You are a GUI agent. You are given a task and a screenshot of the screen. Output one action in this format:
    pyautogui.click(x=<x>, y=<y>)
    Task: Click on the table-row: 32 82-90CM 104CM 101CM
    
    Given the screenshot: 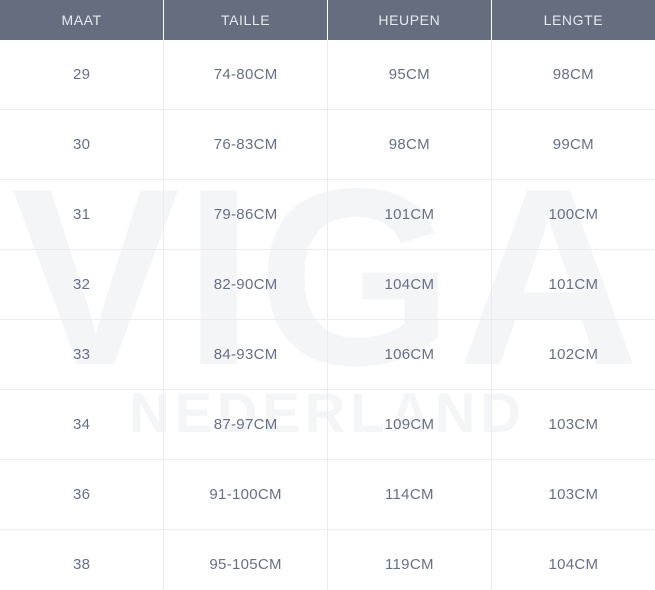 What is the action you would take?
    pyautogui.click(x=327, y=284)
    